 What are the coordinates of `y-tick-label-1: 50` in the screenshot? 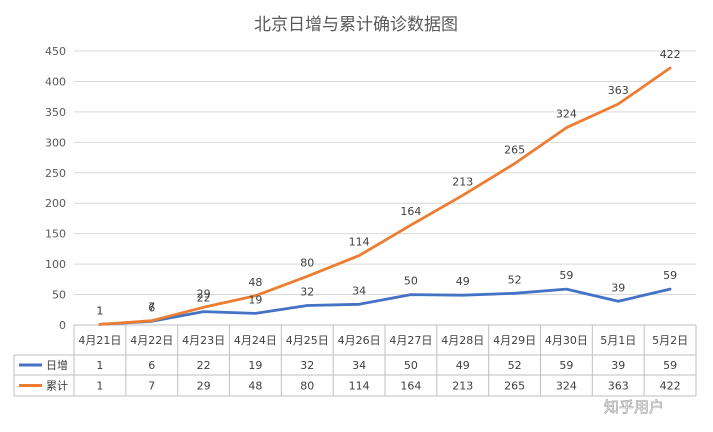 It's located at (59, 295).